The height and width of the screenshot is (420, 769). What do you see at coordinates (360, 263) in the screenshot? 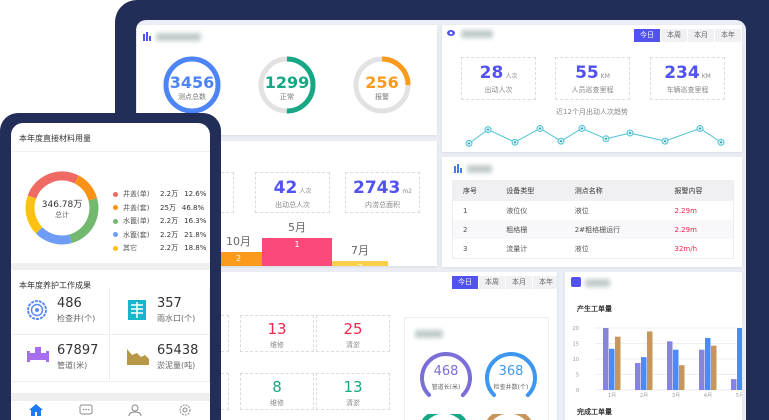
I see `podium-bar: 3` at bounding box center [360, 263].